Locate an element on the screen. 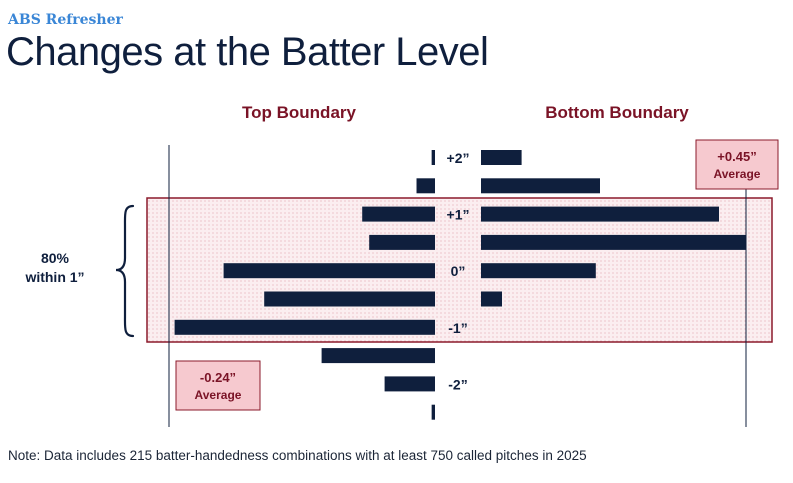  top-boundary-header: Top Boundary is located at coordinates (299, 112).